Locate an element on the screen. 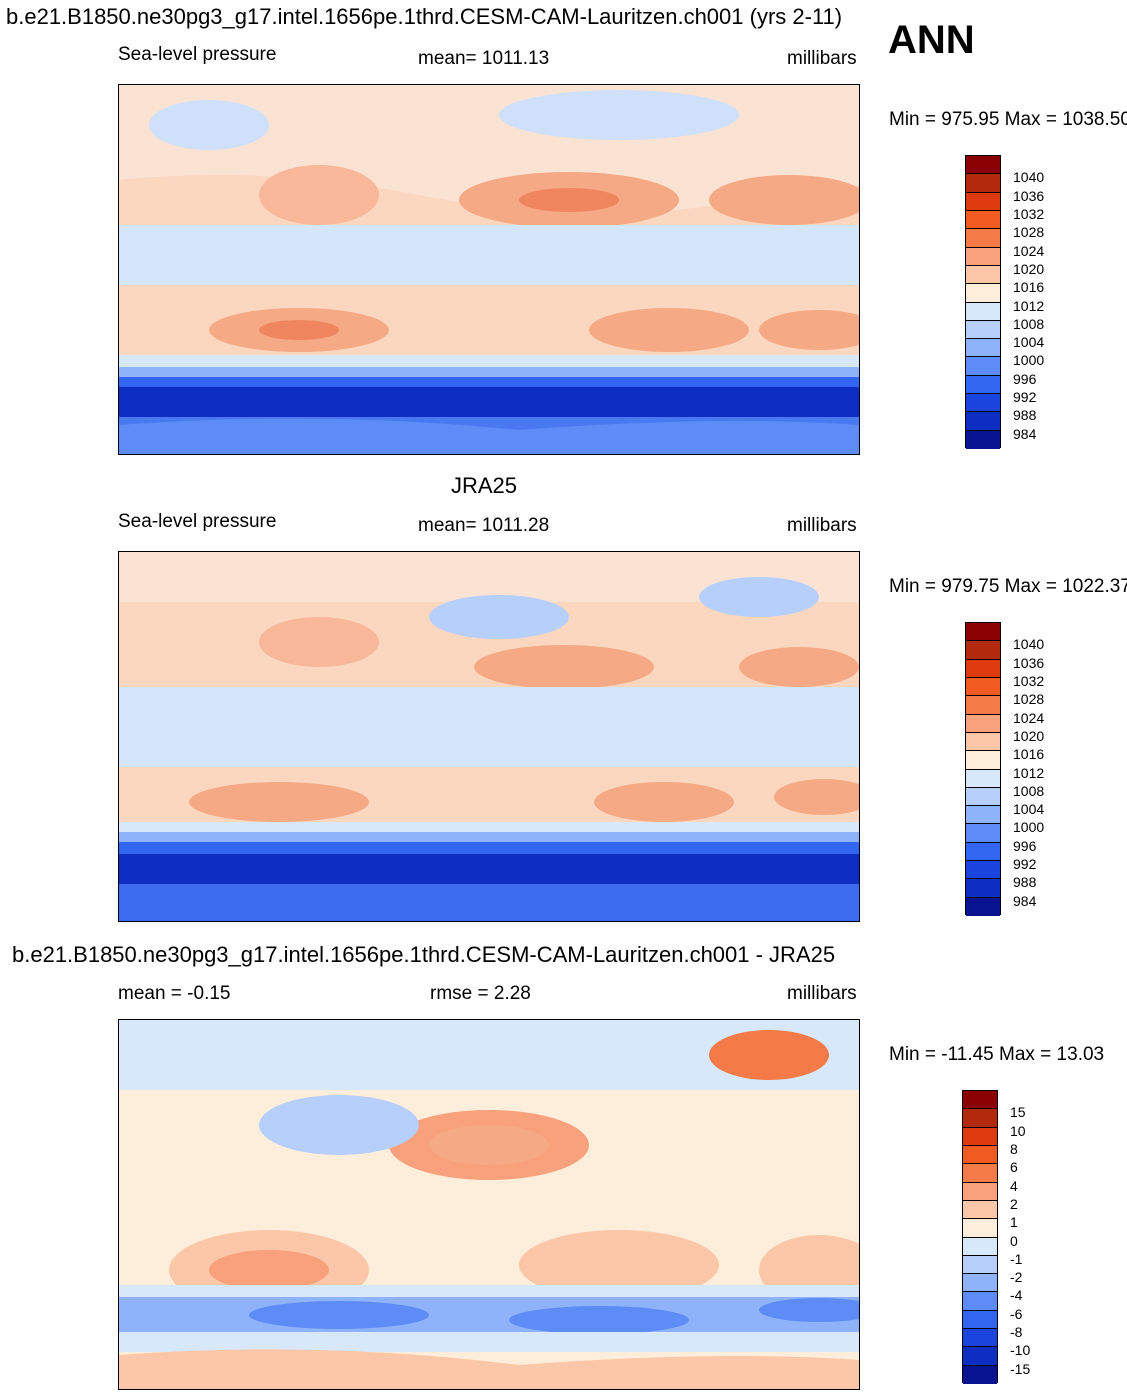 This screenshot has height=1396, width=1127. colorbar-tick-label: 0 is located at coordinates (1014, 1240).